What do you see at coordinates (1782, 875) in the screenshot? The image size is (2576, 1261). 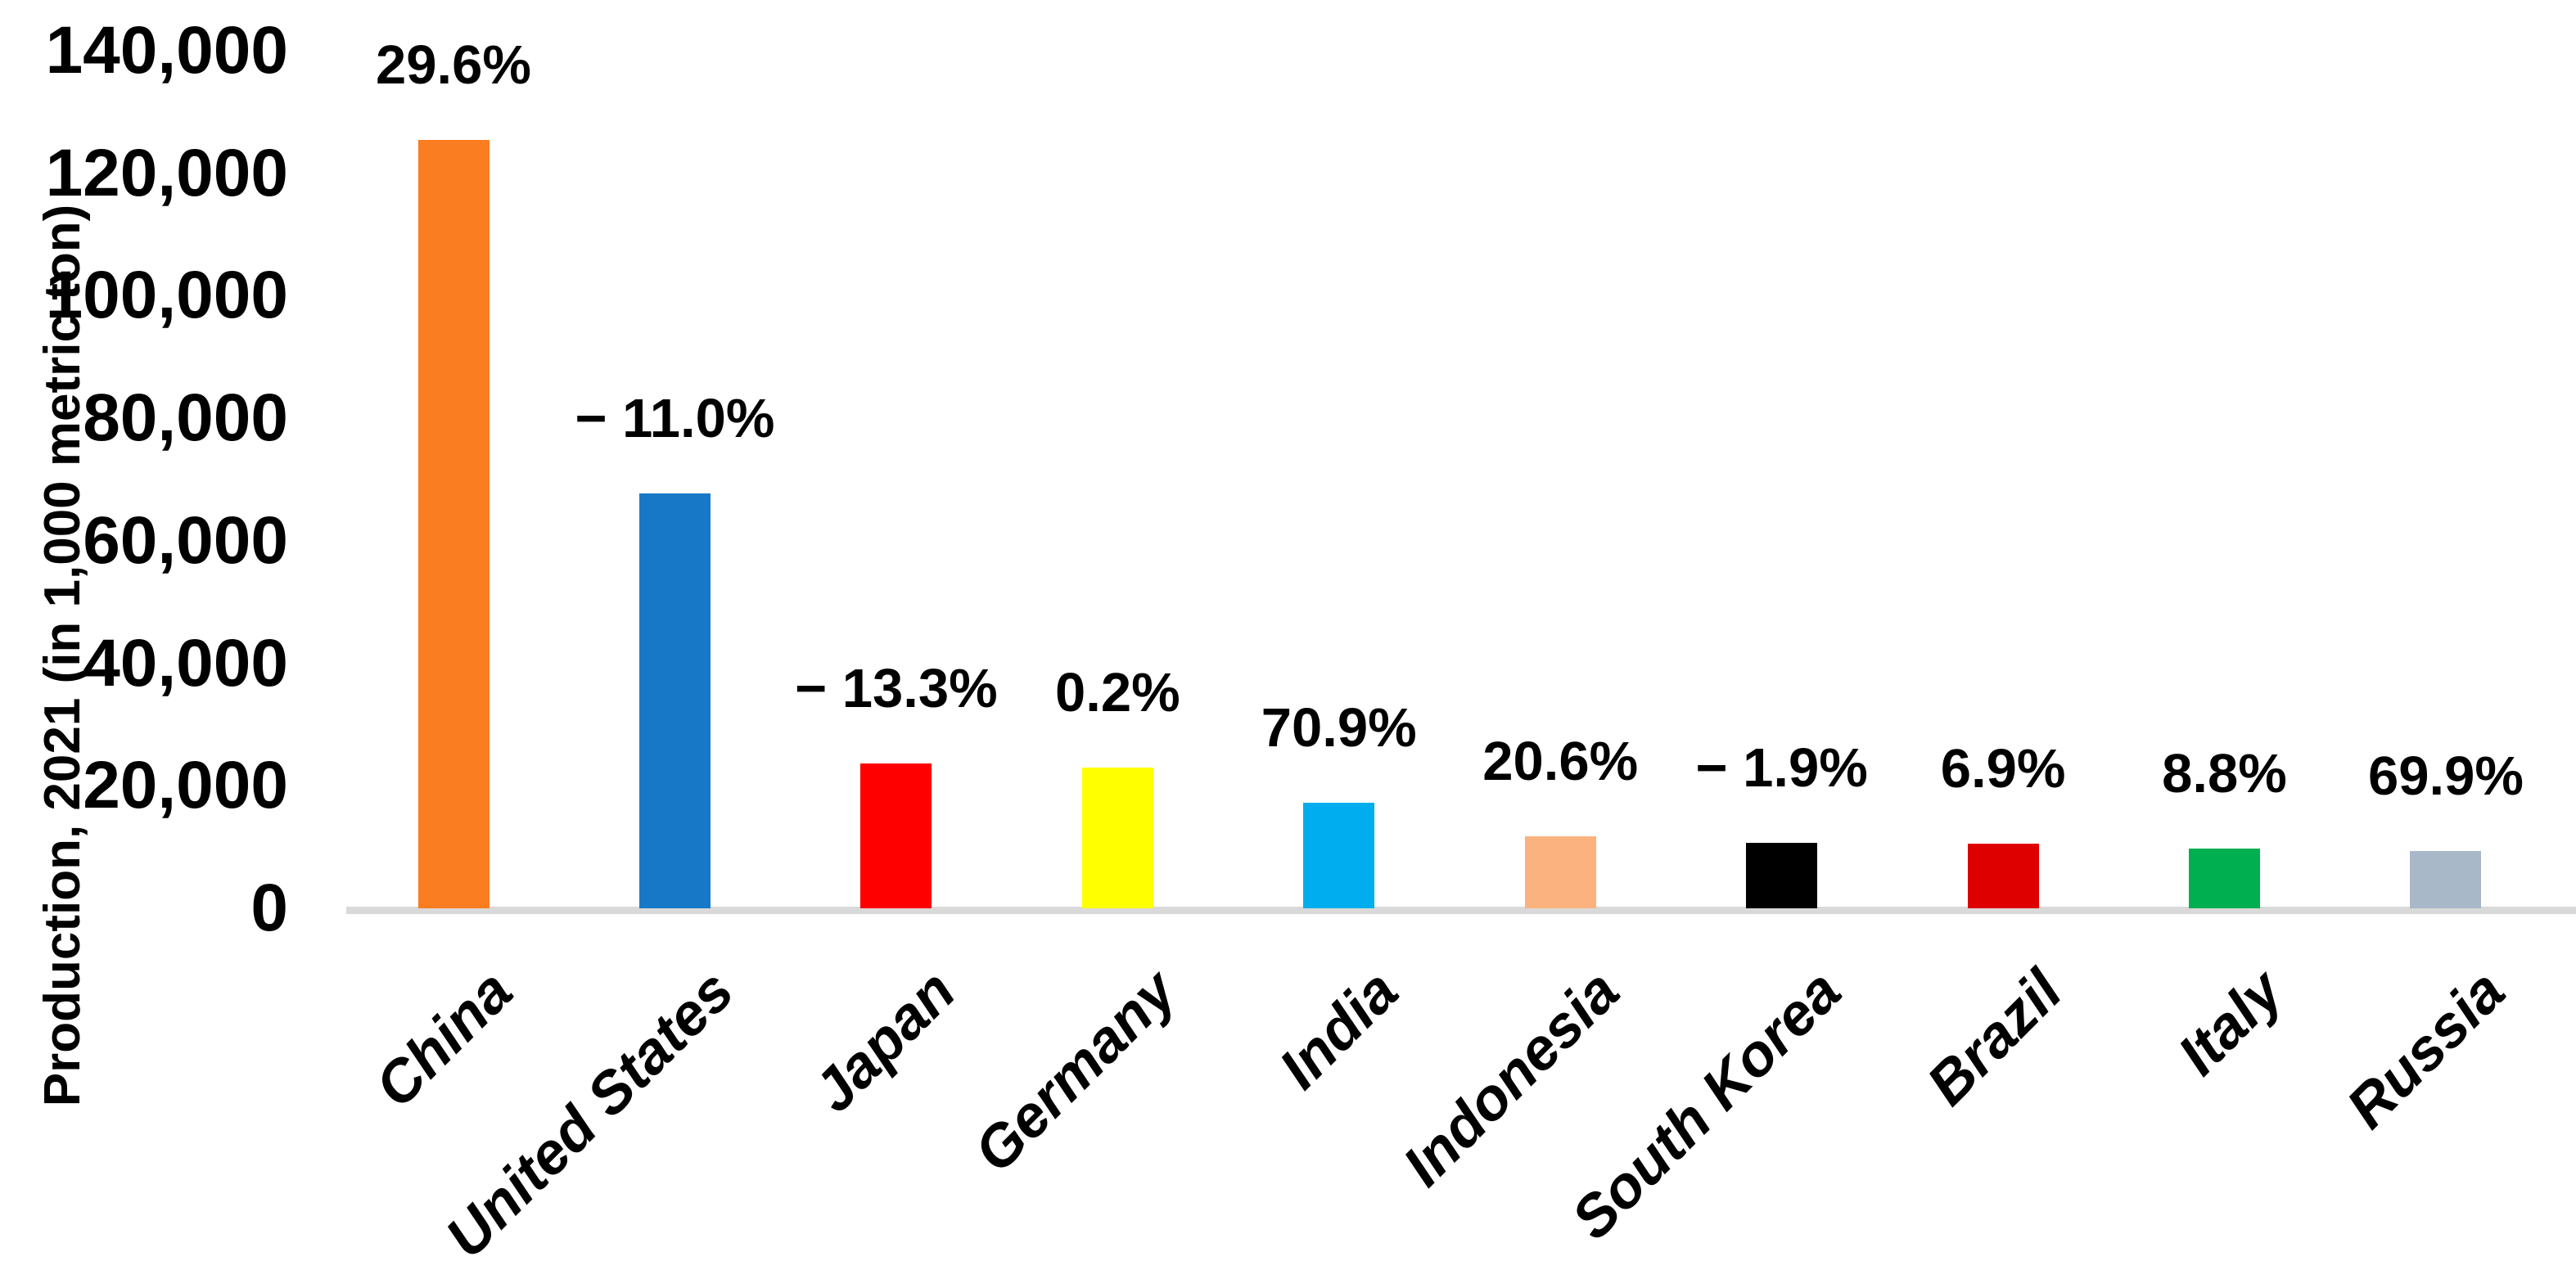 I see `bar-south-korea` at bounding box center [1782, 875].